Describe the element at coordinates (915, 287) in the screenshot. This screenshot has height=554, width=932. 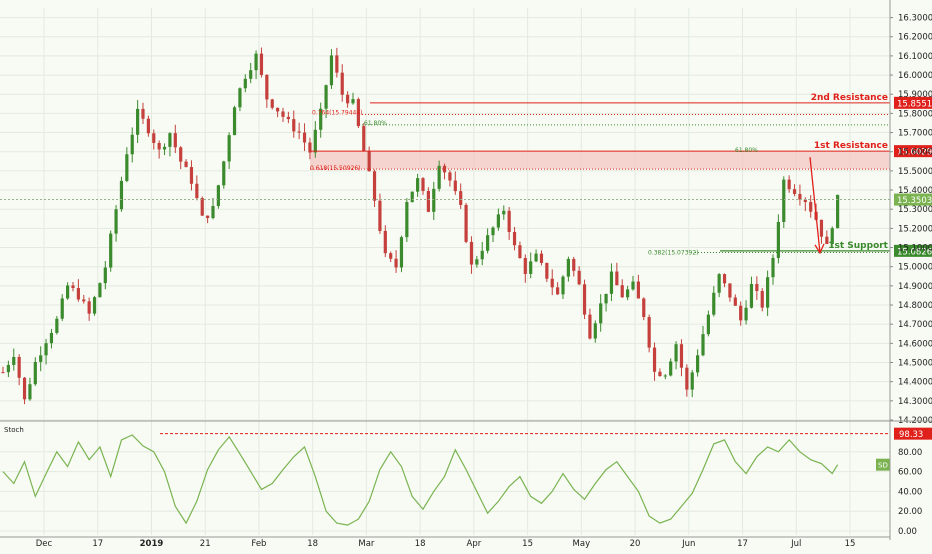
I see `y-tick-label: 14.90000` at that location.